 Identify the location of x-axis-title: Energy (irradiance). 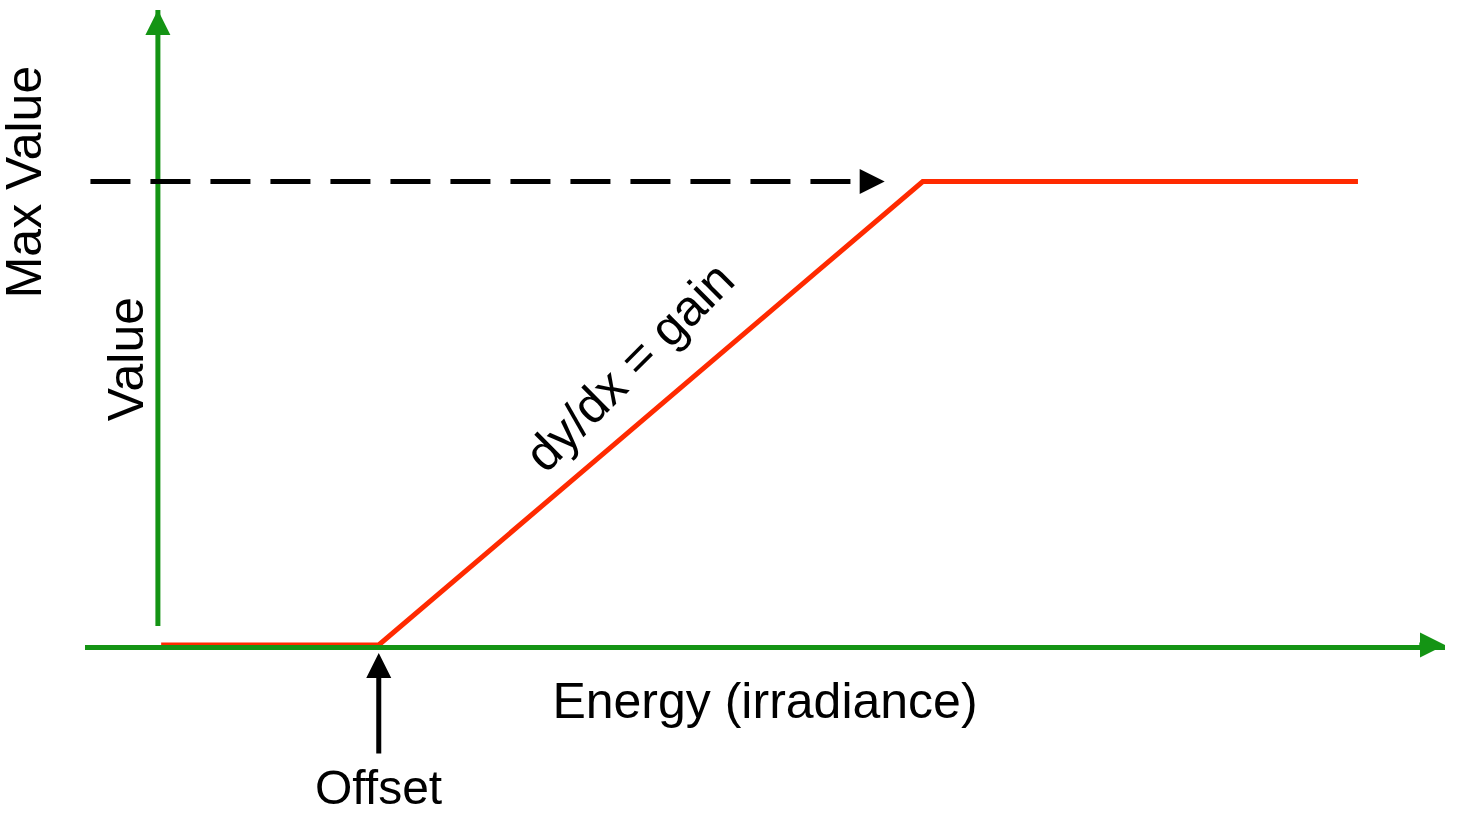
(765, 700).